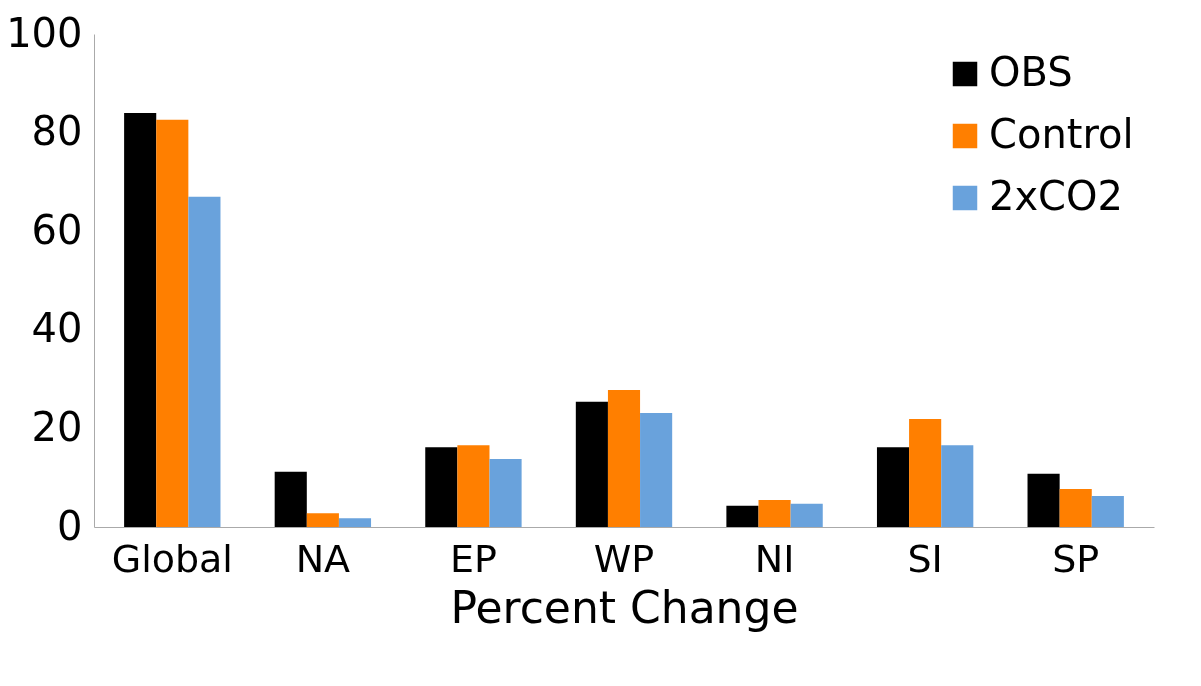 The width and height of the screenshot is (1201, 686). I want to click on x-tick-label: NA, so click(323, 558).